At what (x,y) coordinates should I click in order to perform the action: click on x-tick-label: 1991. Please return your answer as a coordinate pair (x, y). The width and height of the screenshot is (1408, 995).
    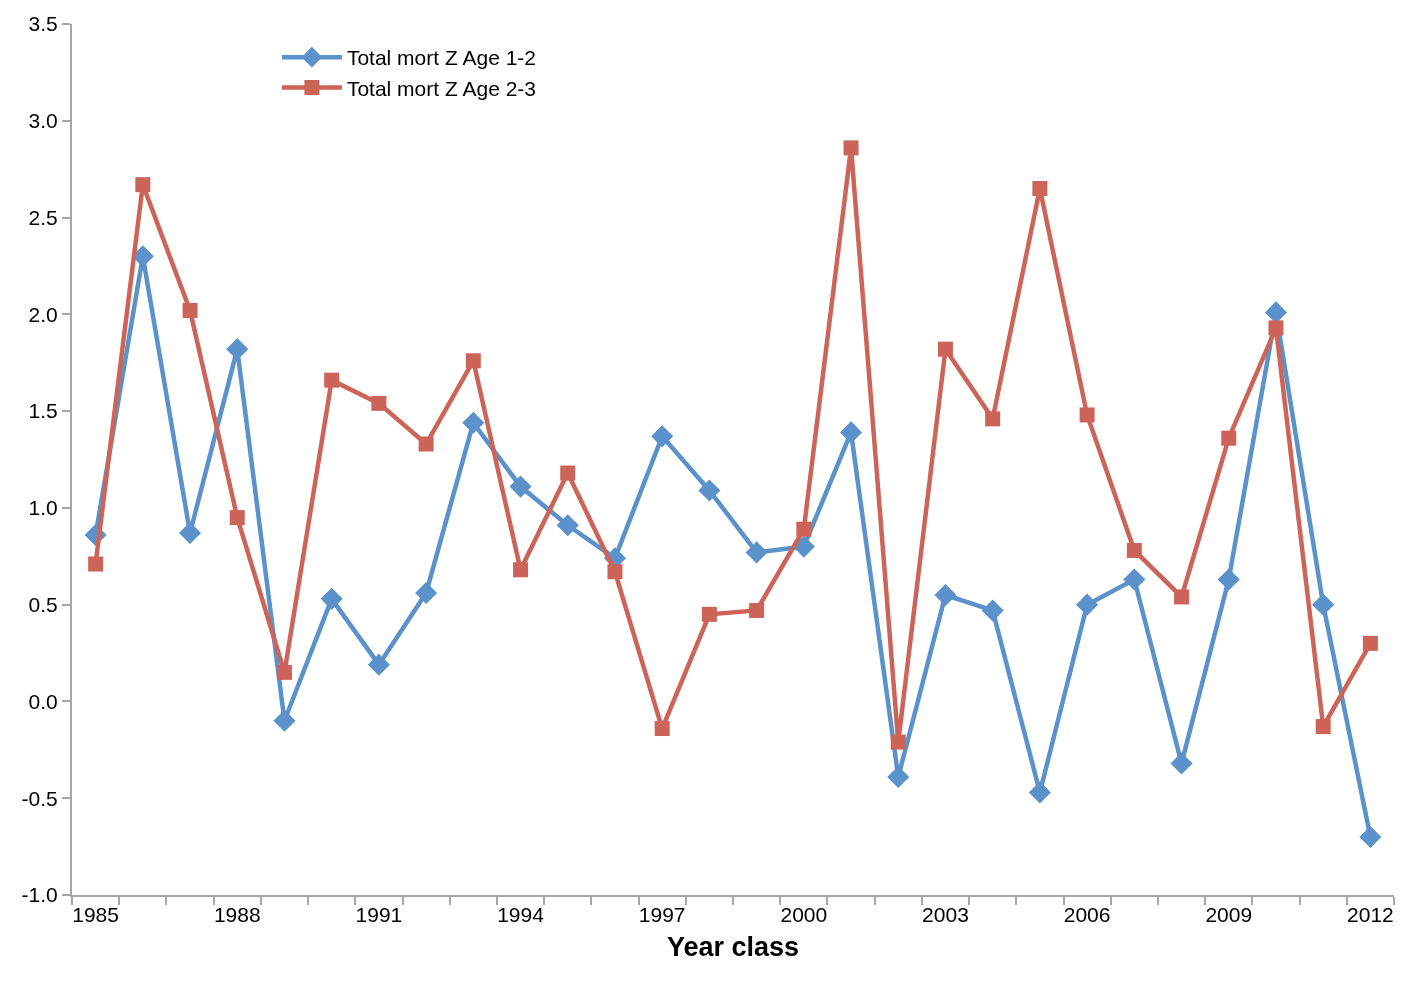
    Looking at the image, I should click on (379, 915).